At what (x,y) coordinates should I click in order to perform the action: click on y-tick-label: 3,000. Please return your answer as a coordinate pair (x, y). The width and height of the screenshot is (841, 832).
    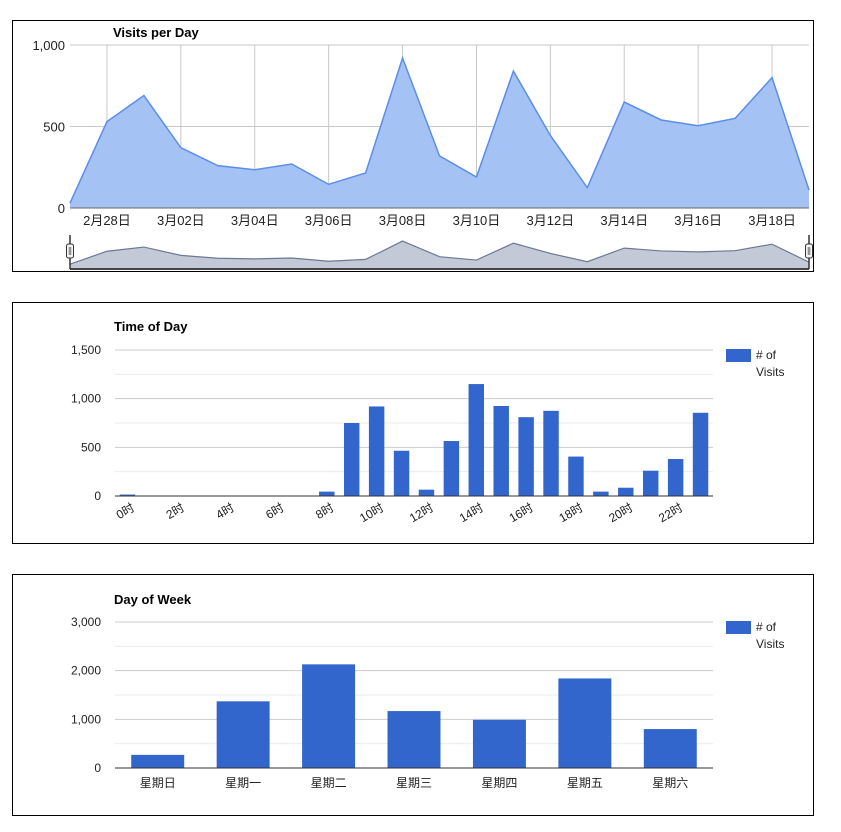
    Looking at the image, I should click on (86, 622).